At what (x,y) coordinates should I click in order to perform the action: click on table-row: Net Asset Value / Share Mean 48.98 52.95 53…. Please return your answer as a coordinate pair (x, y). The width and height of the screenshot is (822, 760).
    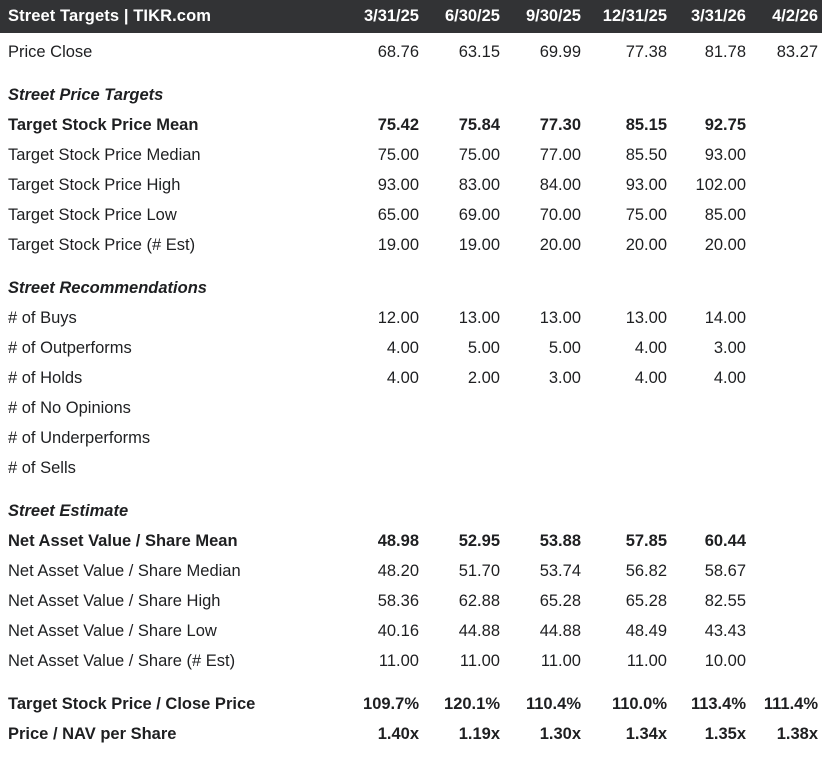
    Looking at the image, I should click on (411, 541).